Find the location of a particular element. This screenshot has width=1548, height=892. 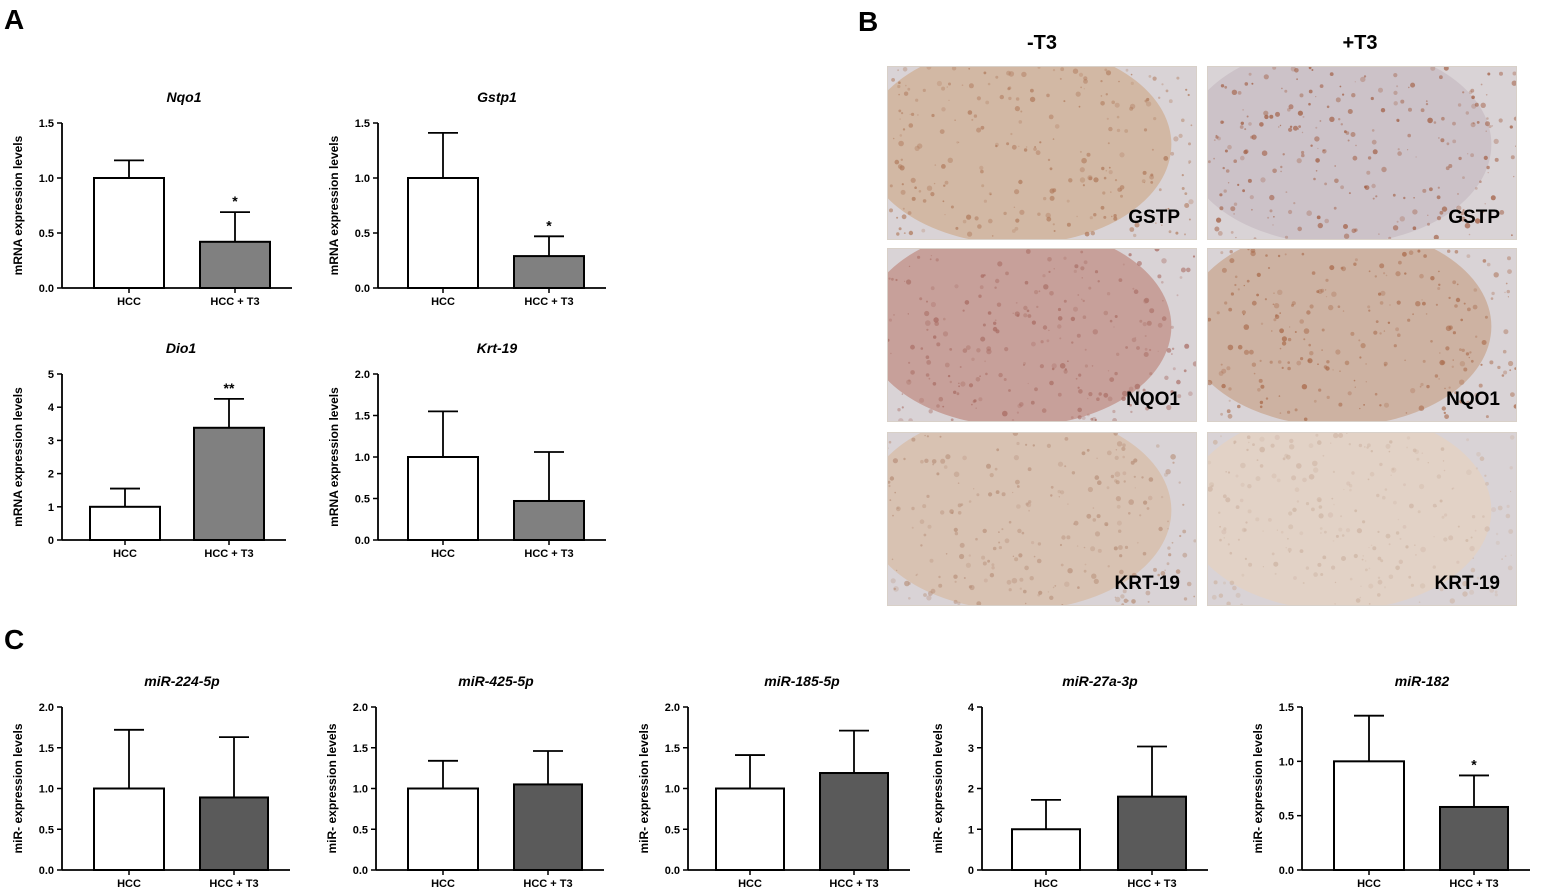

micrograph-krt-19-minus-t3: KRT-19 is located at coordinates (1042, 519).